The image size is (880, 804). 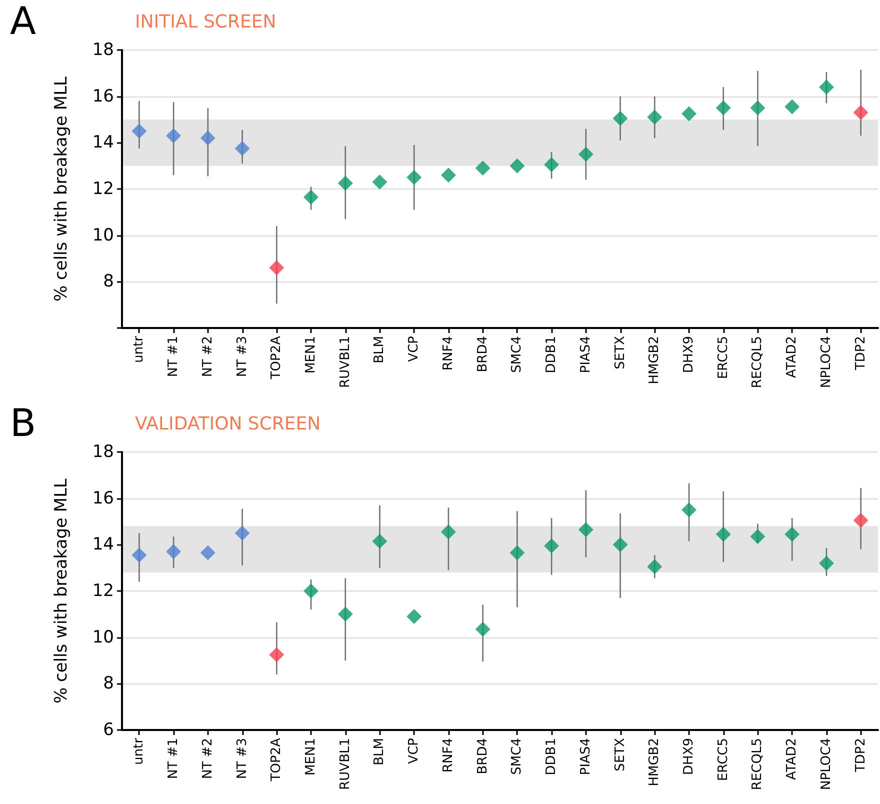 What do you see at coordinates (205, 22) in the screenshot?
I see `chart-title: INITIAL SCREEN` at bounding box center [205, 22].